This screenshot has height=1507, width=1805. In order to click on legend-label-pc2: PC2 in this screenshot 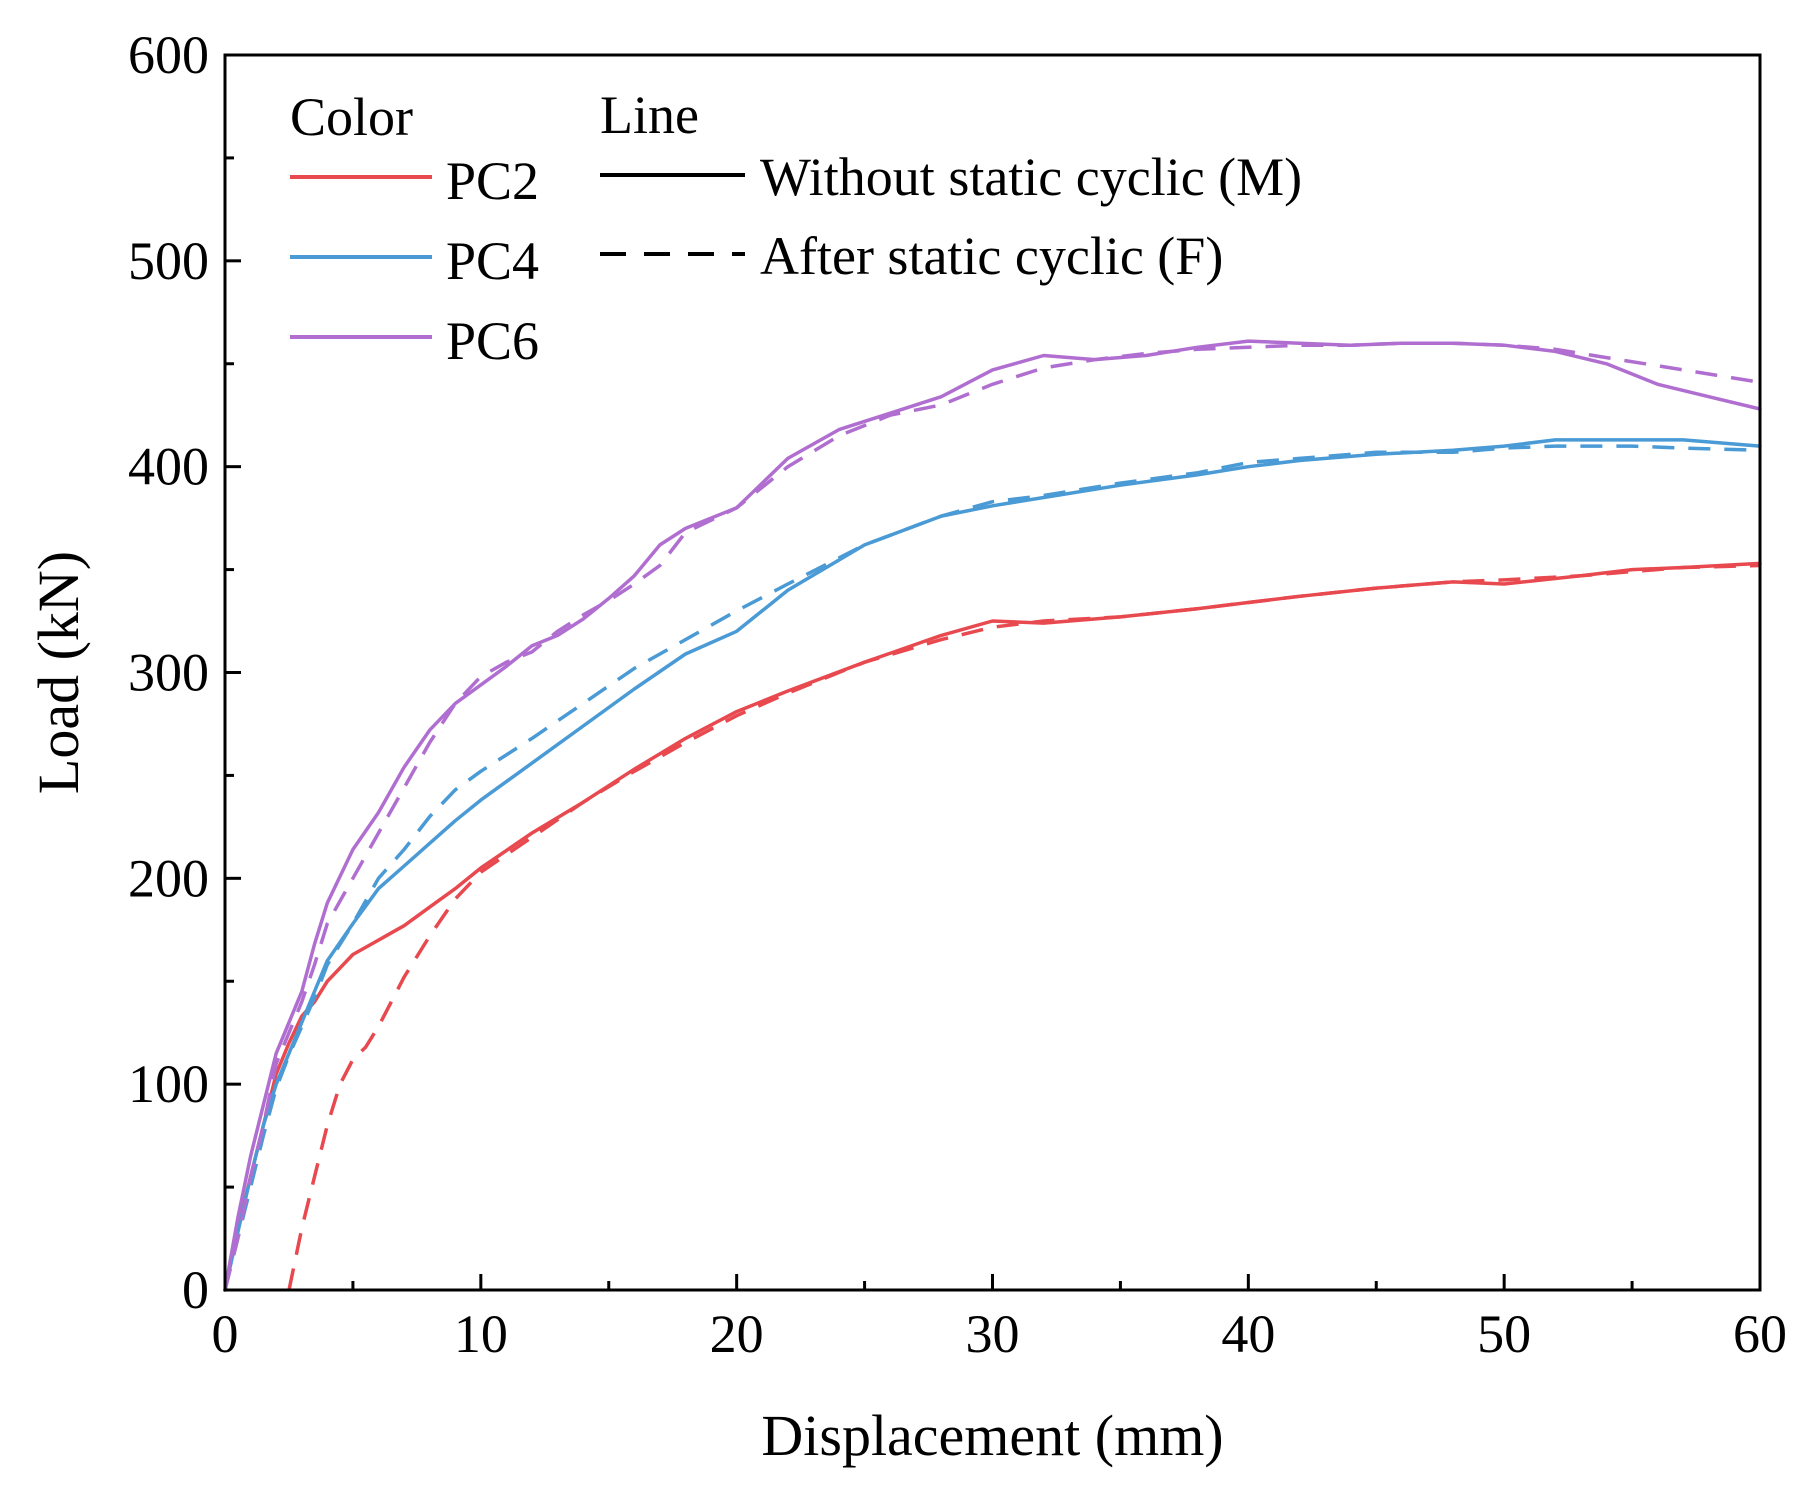, I will do `click(492, 181)`.